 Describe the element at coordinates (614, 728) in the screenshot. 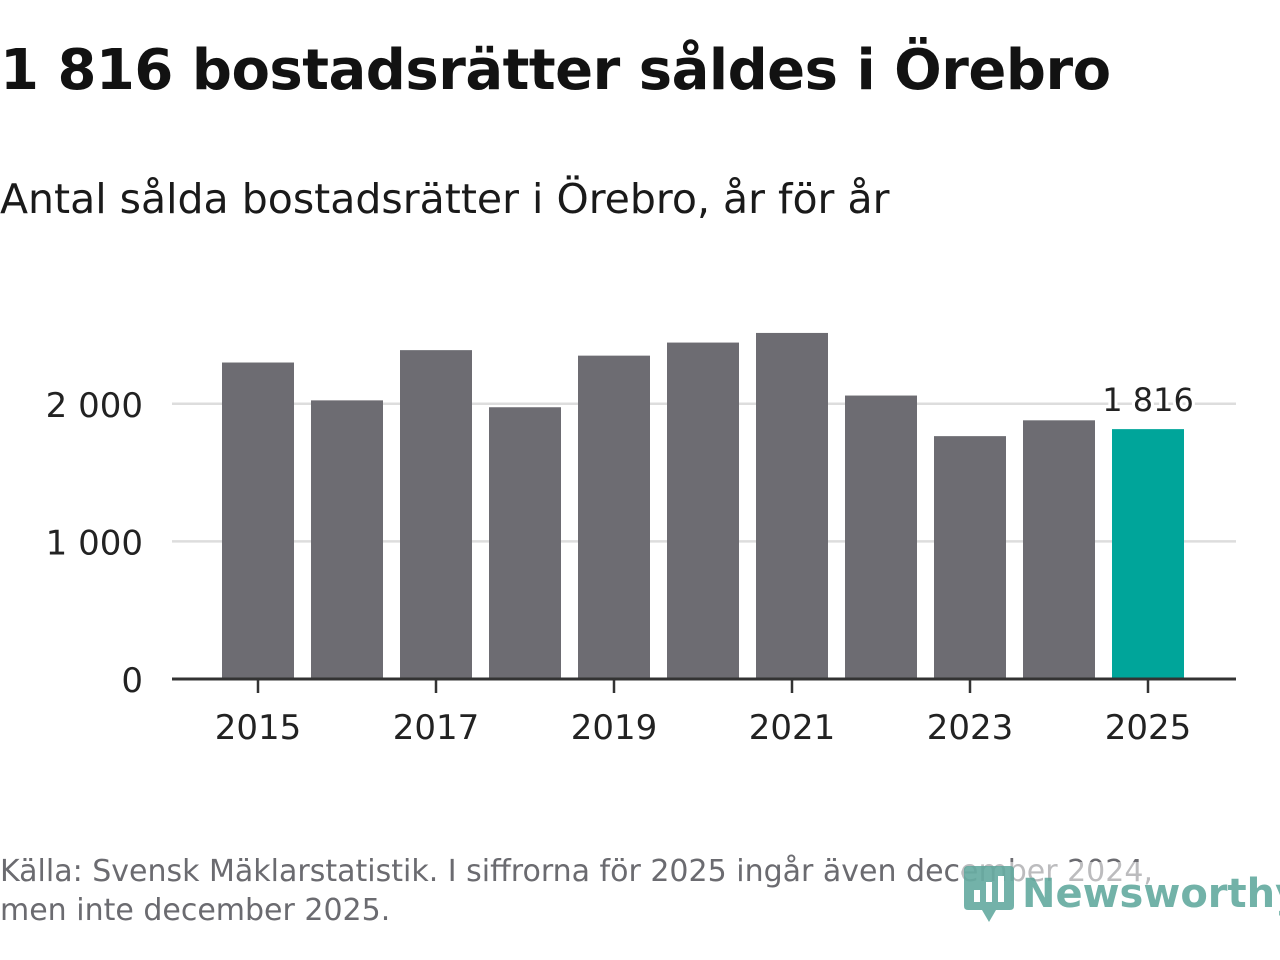

I see `x-tick-label: 2019` at that location.